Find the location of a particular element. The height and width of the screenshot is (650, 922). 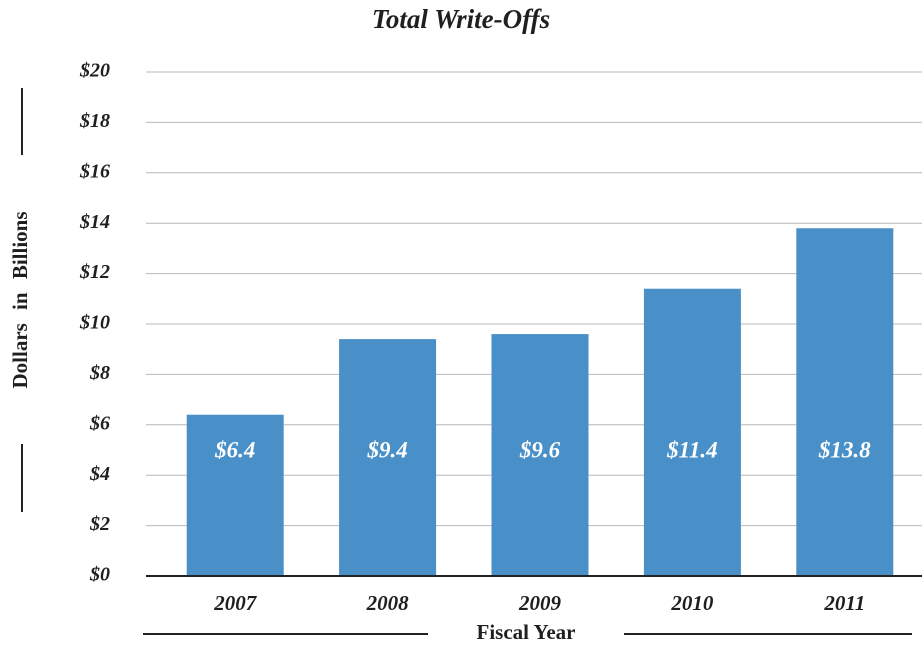

x-tick-label: 2011 is located at coordinates (844, 603).